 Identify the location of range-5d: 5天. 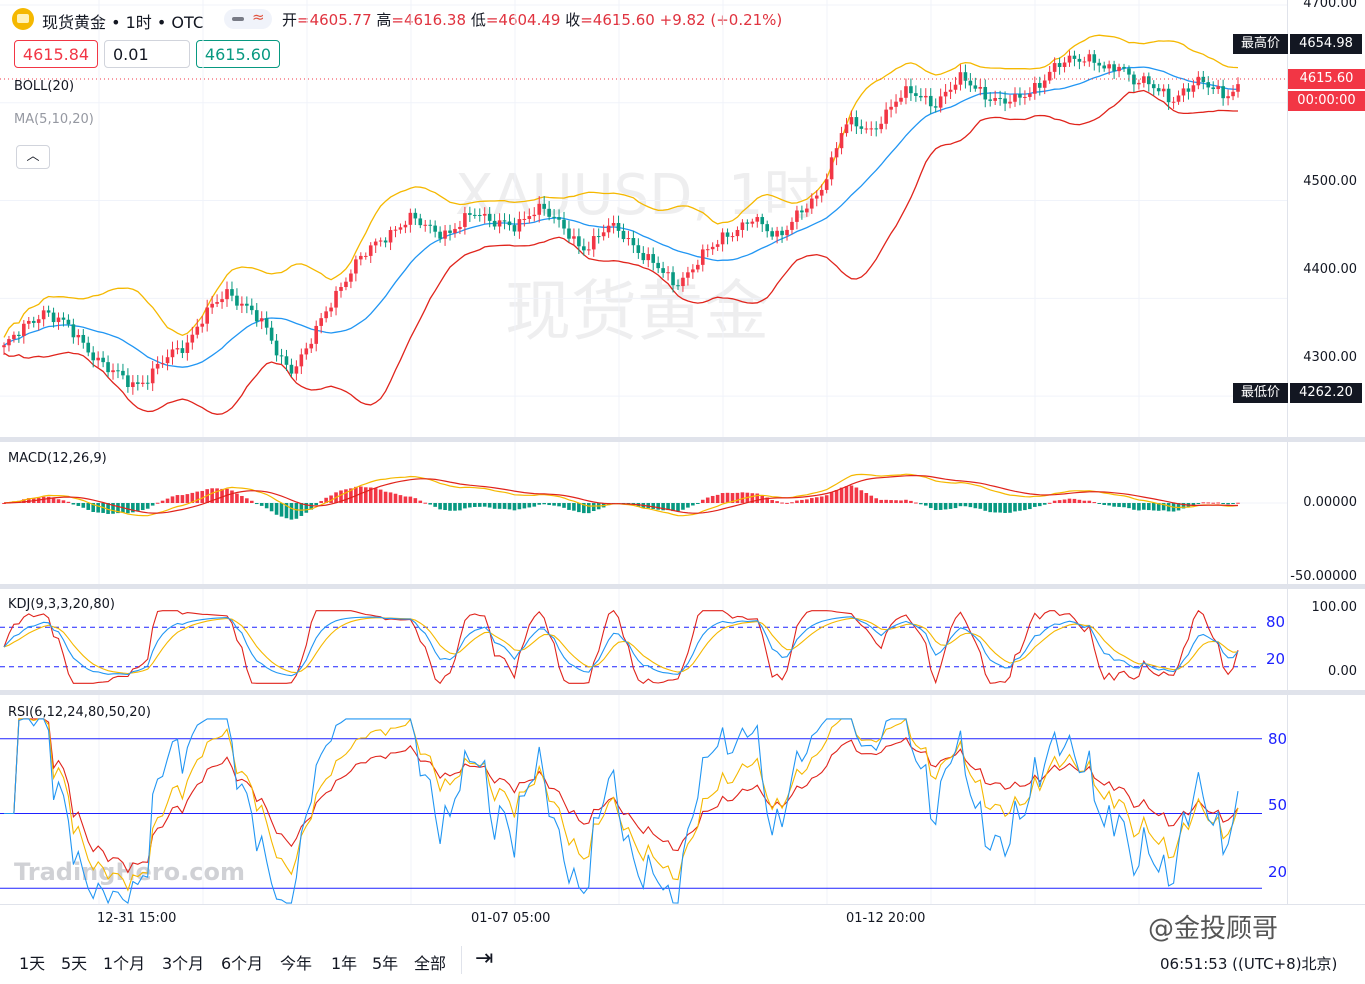
(74, 963).